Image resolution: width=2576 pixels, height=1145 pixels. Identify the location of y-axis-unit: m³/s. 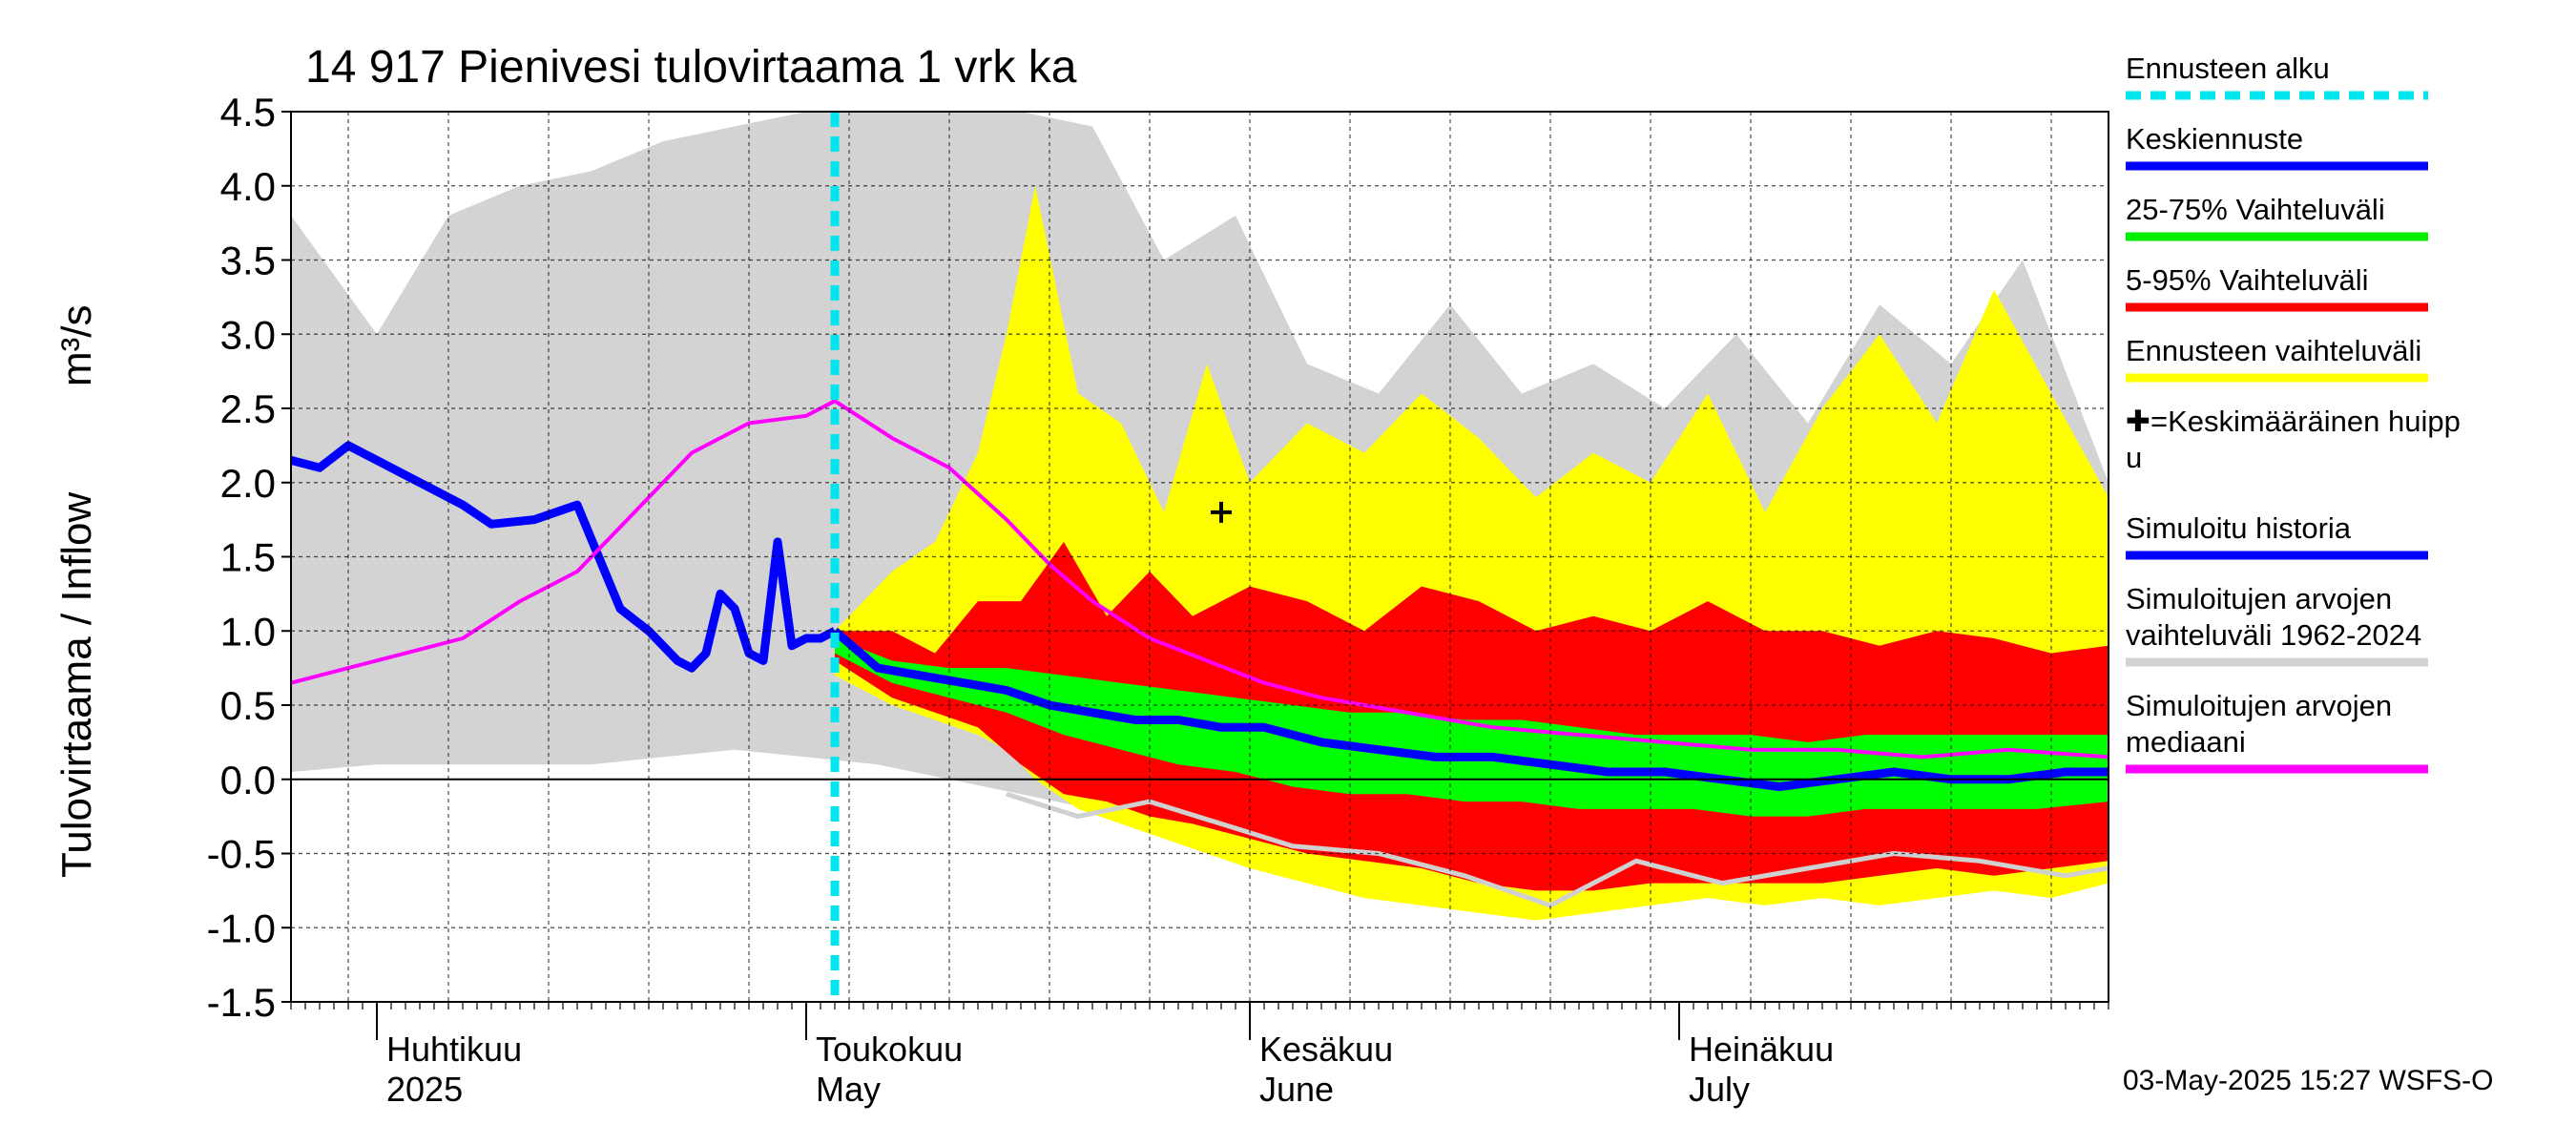
(76, 345).